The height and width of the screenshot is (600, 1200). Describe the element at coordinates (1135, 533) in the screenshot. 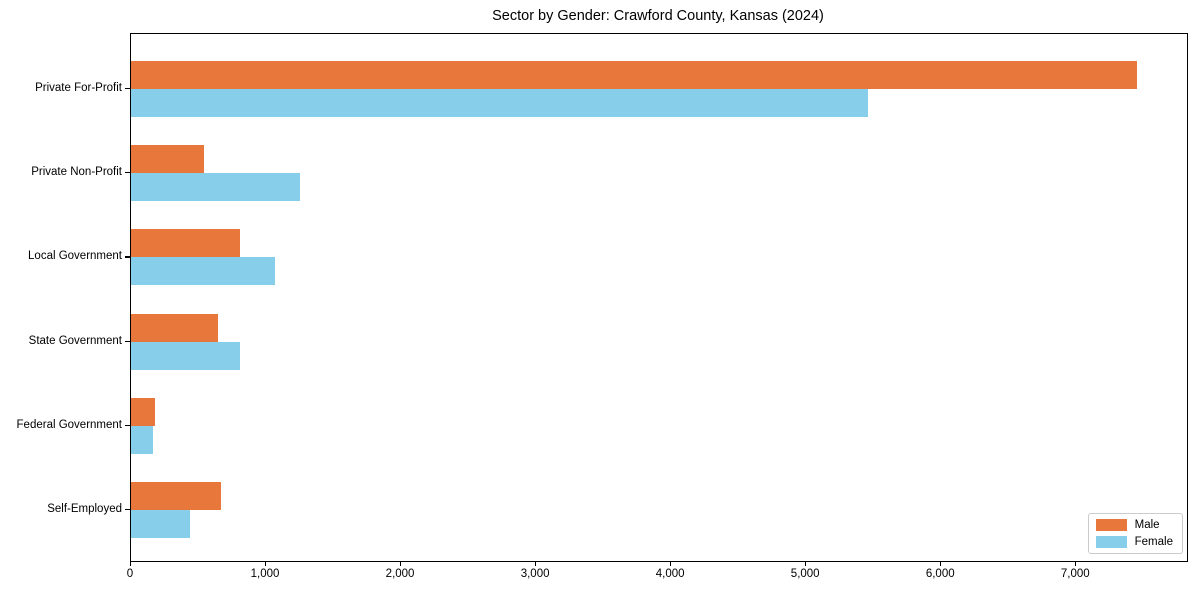

I see `legend: Male Female` at that location.